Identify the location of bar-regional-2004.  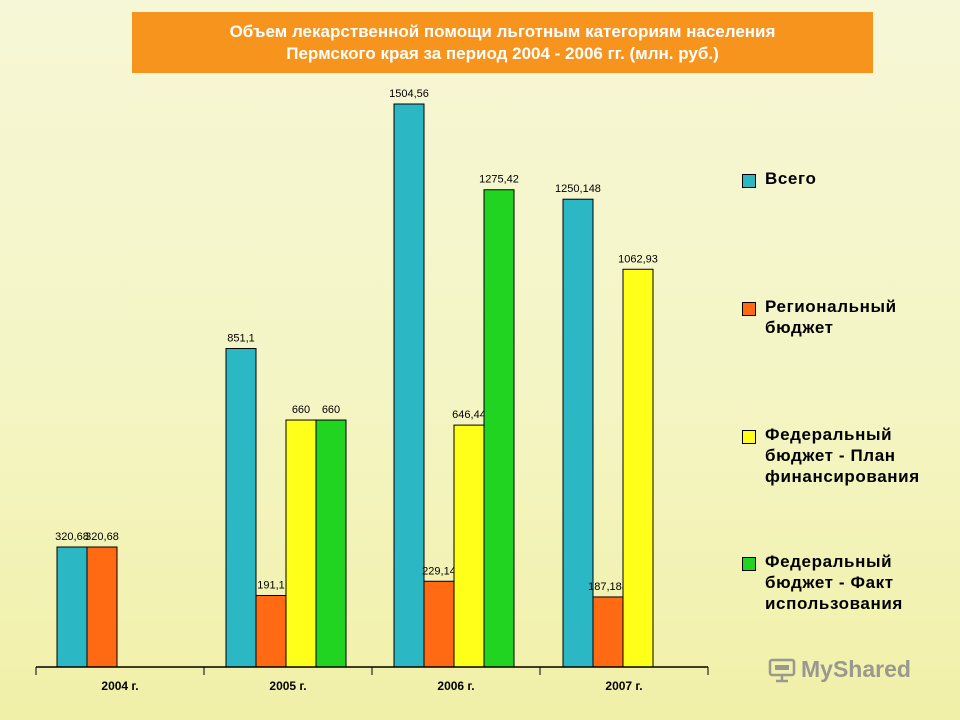
(102, 607).